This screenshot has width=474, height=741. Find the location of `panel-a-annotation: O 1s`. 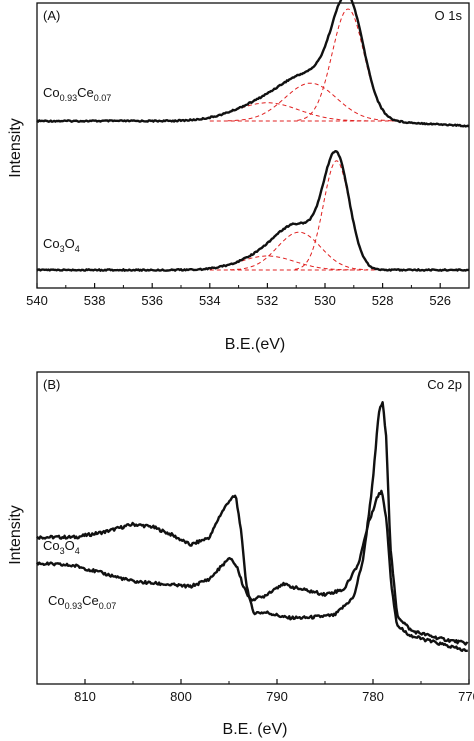

panel-a-annotation: O 1s is located at coordinates (449, 15).